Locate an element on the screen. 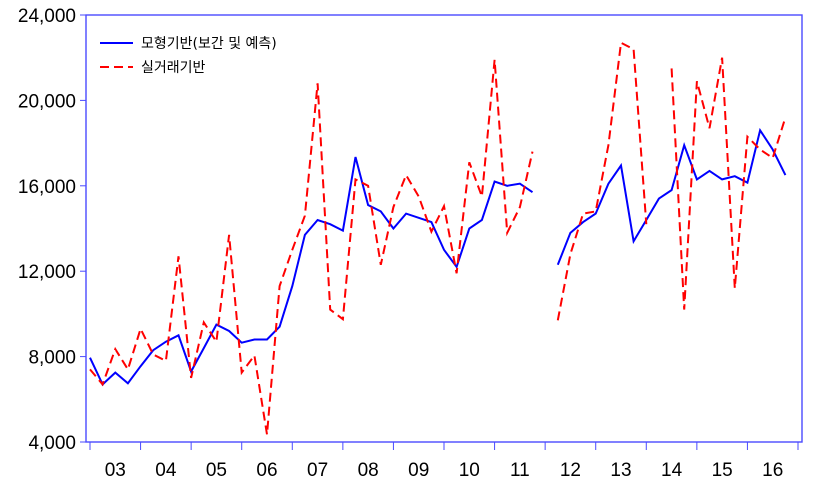 The width and height of the screenshot is (827, 496). x-tick-label: 05 is located at coordinates (216, 470).